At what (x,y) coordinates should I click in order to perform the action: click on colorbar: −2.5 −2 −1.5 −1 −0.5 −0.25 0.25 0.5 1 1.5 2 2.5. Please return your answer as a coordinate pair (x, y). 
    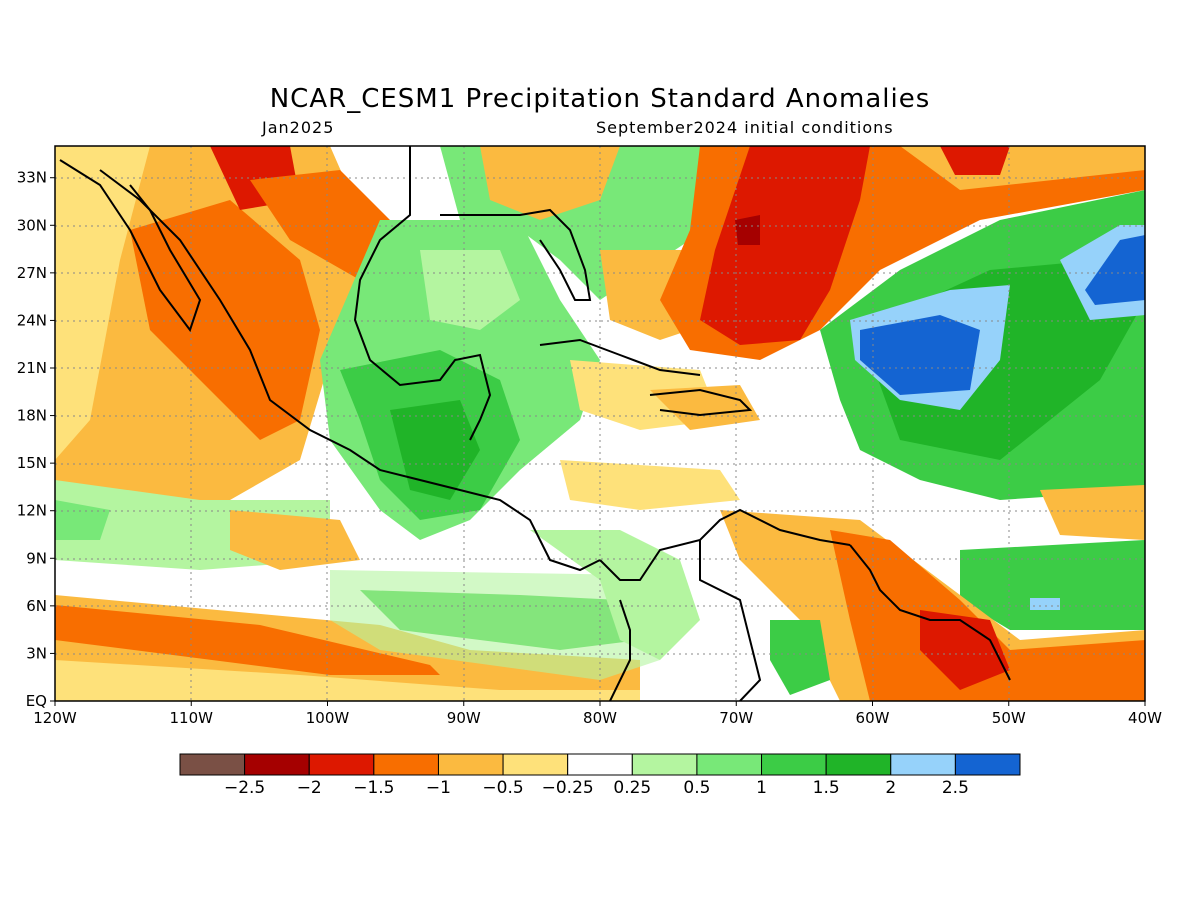
    Looking at the image, I should click on (600, 775).